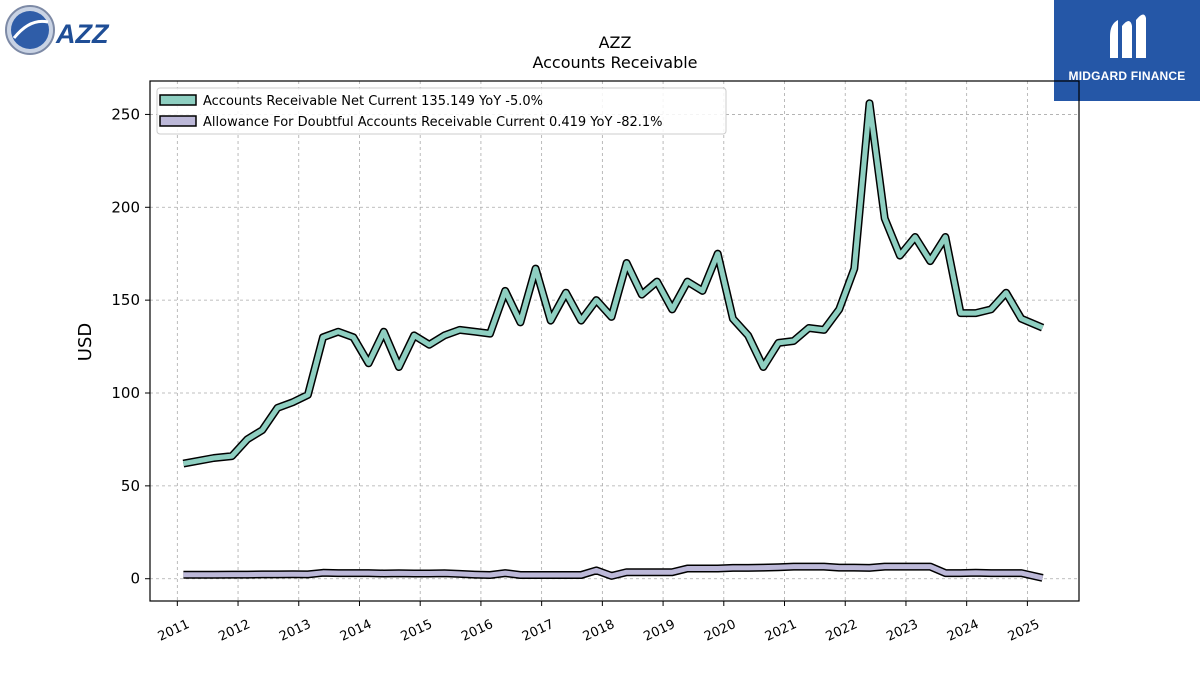  What do you see at coordinates (125, 207) in the screenshot?
I see `y-tick-label: 200` at bounding box center [125, 207].